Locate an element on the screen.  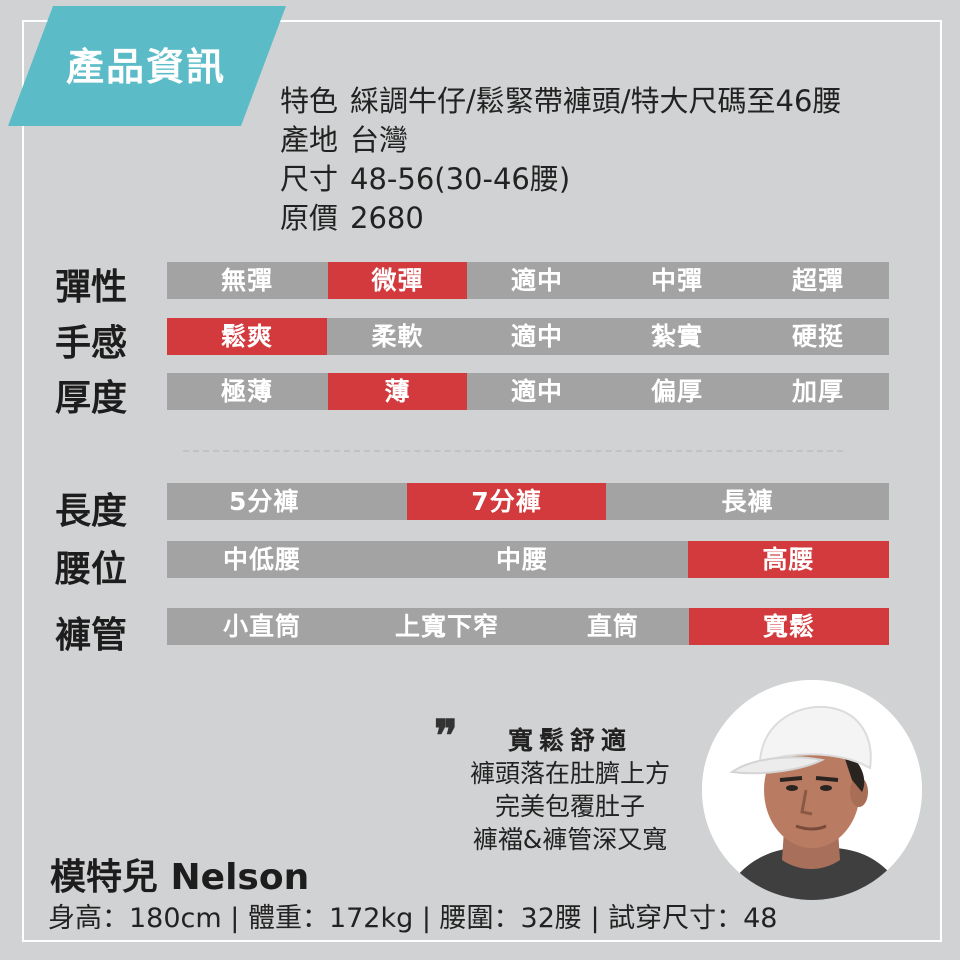
quote-mark-icon: ❞ is located at coordinates (446, 736).